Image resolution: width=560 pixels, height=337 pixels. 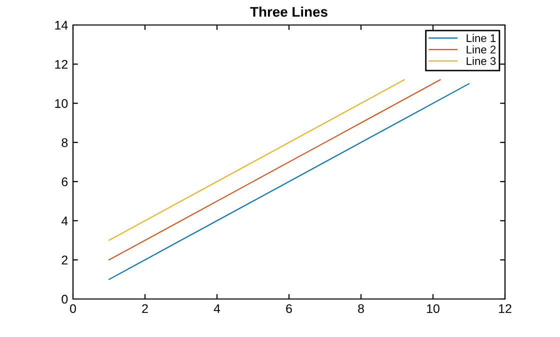 What do you see at coordinates (217, 308) in the screenshot?
I see `x-tick-label: 4` at bounding box center [217, 308].